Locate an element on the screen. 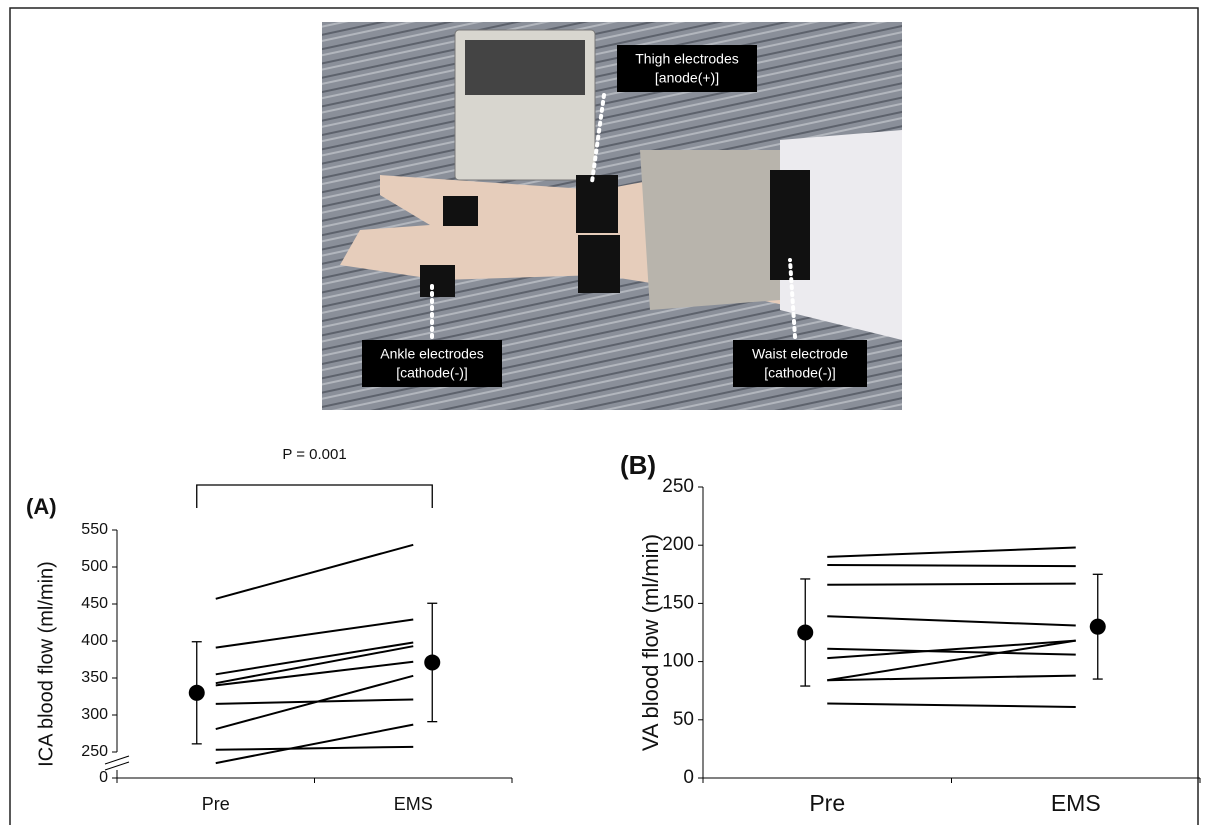  y-axis-label: ICA blood flow (ml/min) is located at coordinates (46, 664).